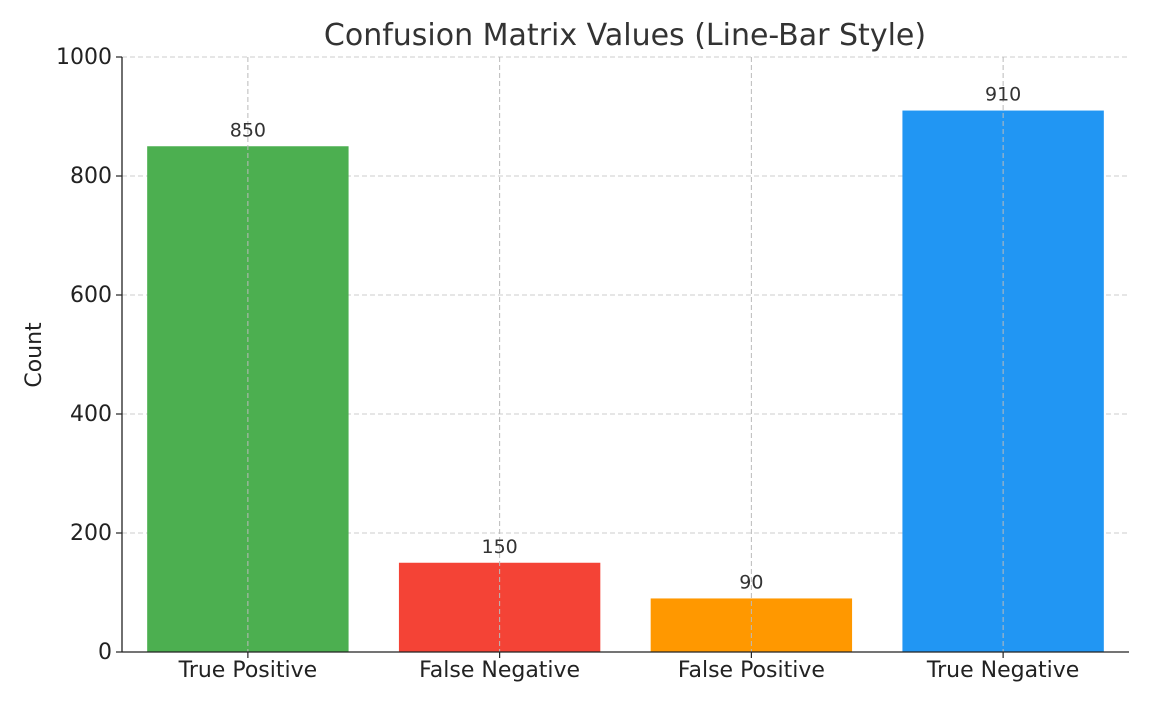 The width and height of the screenshot is (1150, 707). What do you see at coordinates (625, 35) in the screenshot?
I see `chart-title: Confusion Matrix Values (Line-Bar Style)` at bounding box center [625, 35].